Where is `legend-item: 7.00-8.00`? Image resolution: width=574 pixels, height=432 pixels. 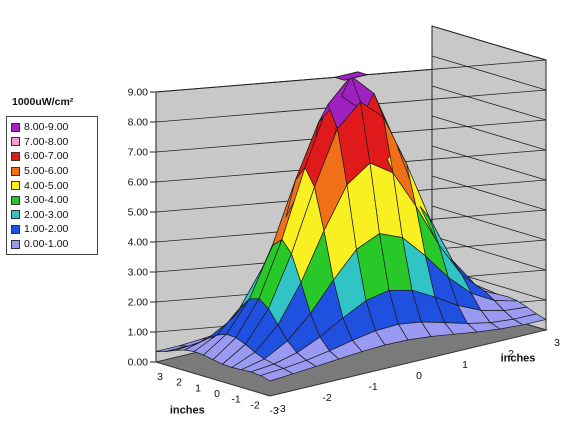 legend-item: 7.00-8.00 is located at coordinates (52, 142).